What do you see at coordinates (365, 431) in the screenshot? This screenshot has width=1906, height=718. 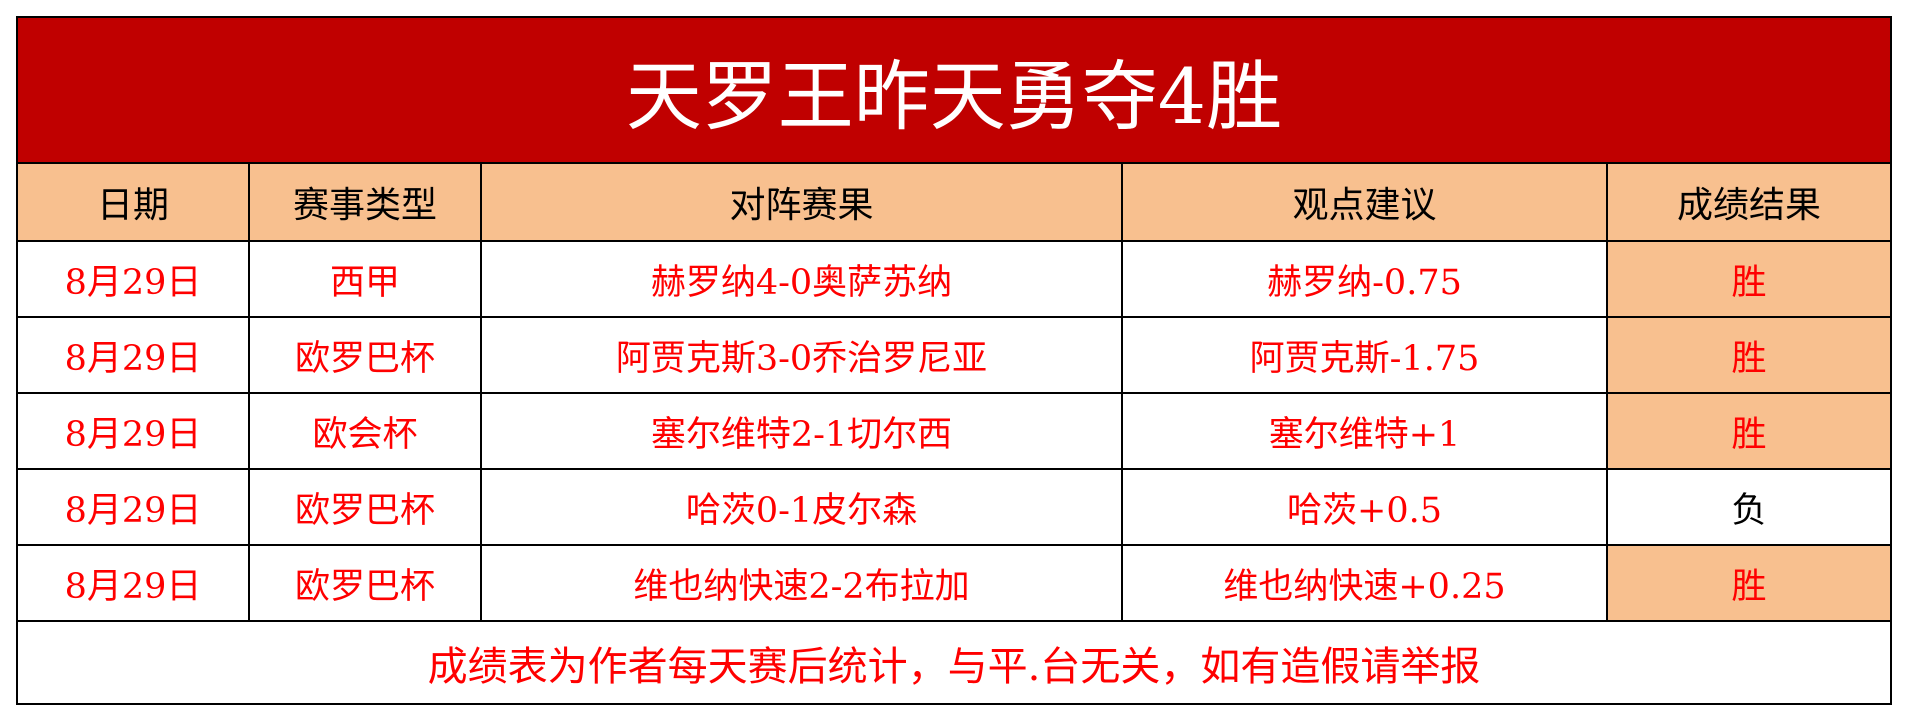 I see `cell-league: 欧会杯` at bounding box center [365, 431].